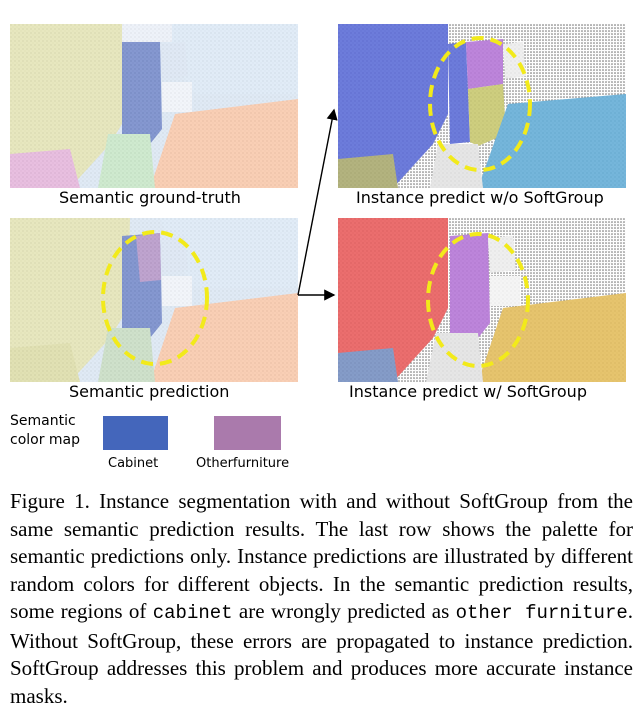 This screenshot has width=642, height=727. Describe the element at coordinates (50, 501) in the screenshot. I see `figure-label: Figure 1.` at that location.